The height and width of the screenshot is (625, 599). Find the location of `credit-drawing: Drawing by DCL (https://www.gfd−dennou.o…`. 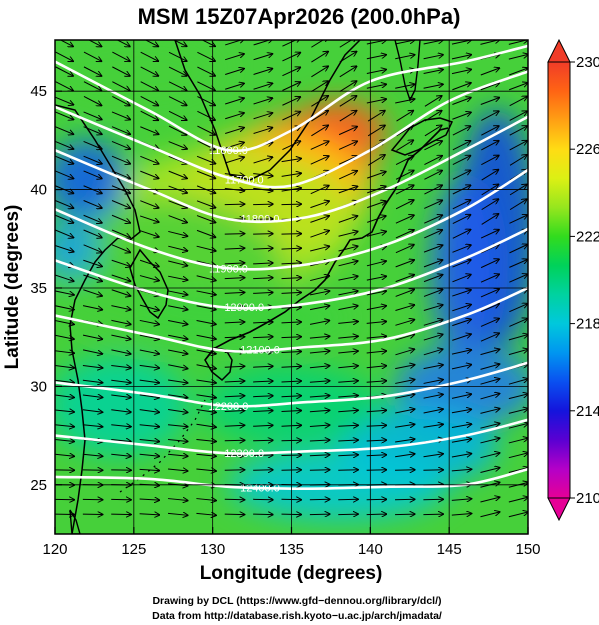

credit-drawing: Drawing by DCL (https://www.gfd−dennou.o… is located at coordinates (296, 601).